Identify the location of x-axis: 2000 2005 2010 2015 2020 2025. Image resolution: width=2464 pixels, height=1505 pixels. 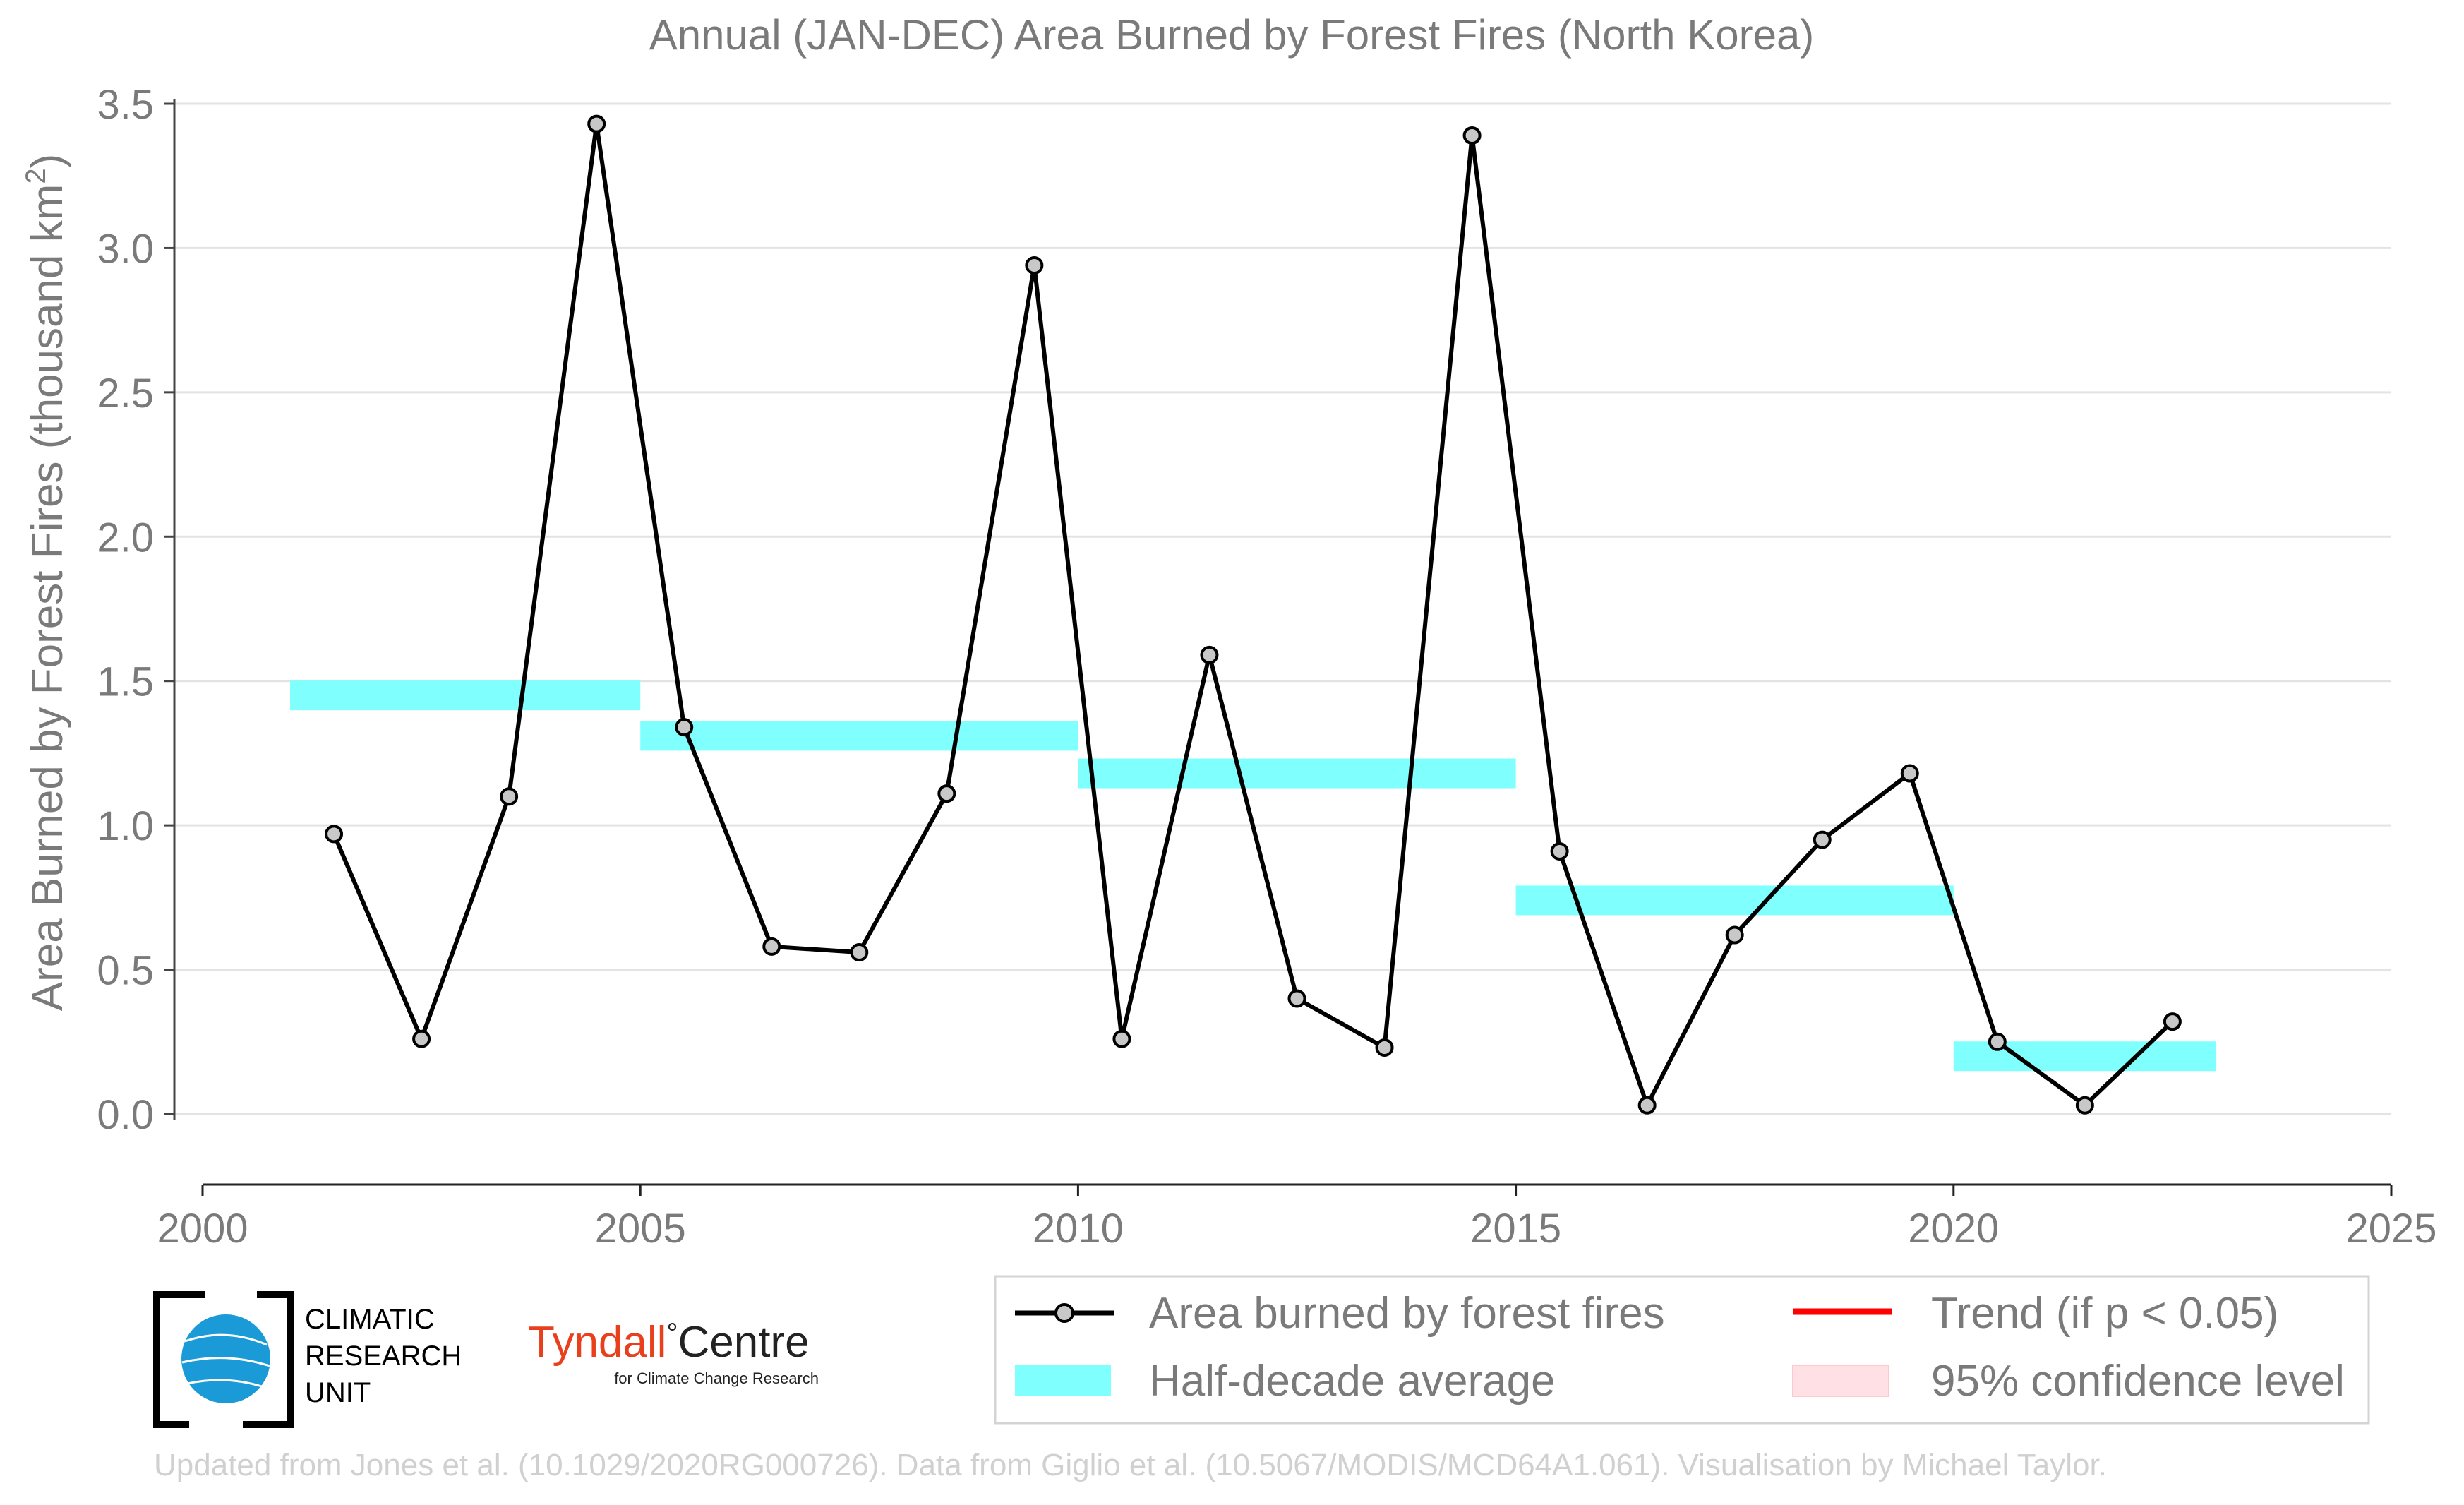
(1297, 1217).